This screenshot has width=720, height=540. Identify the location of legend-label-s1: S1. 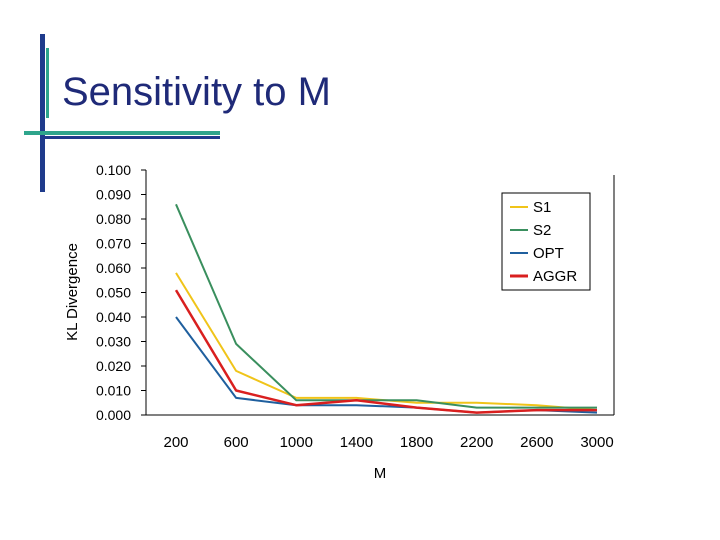
(542, 207).